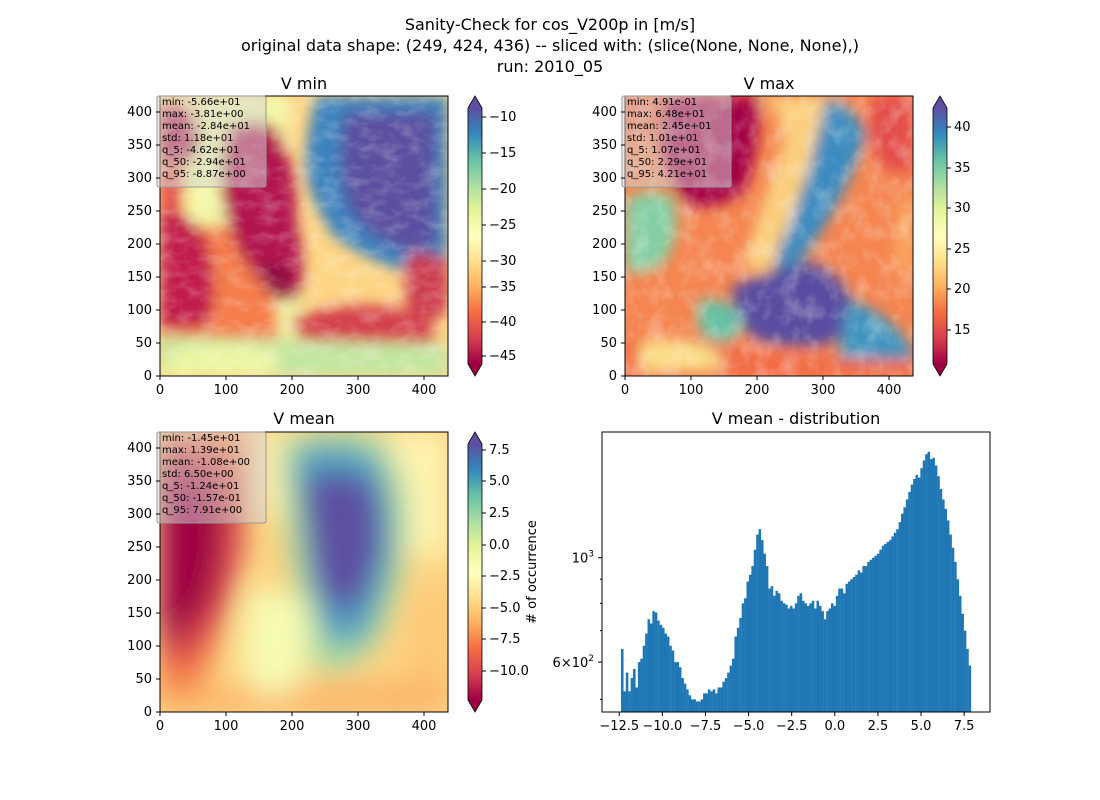 The image size is (1100, 800). Describe the element at coordinates (604, 310) in the screenshot. I see `y-tick-label: 100` at that location.